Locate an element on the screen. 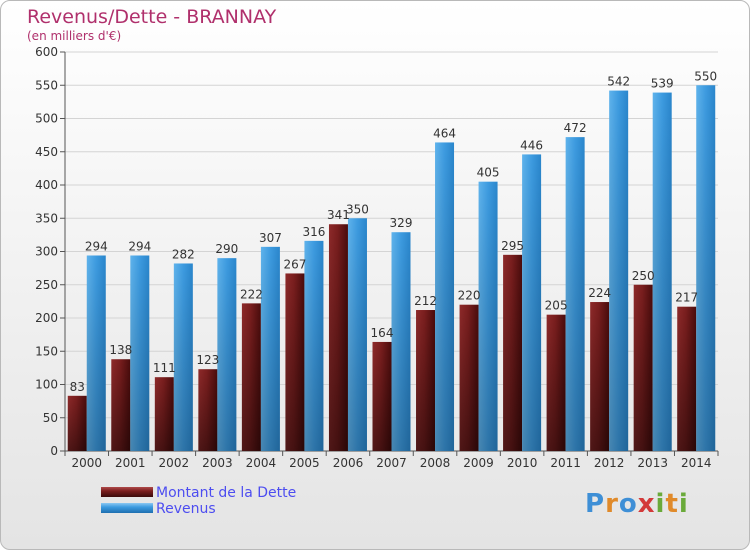  y-tick-label: 500 is located at coordinates (46, 119).